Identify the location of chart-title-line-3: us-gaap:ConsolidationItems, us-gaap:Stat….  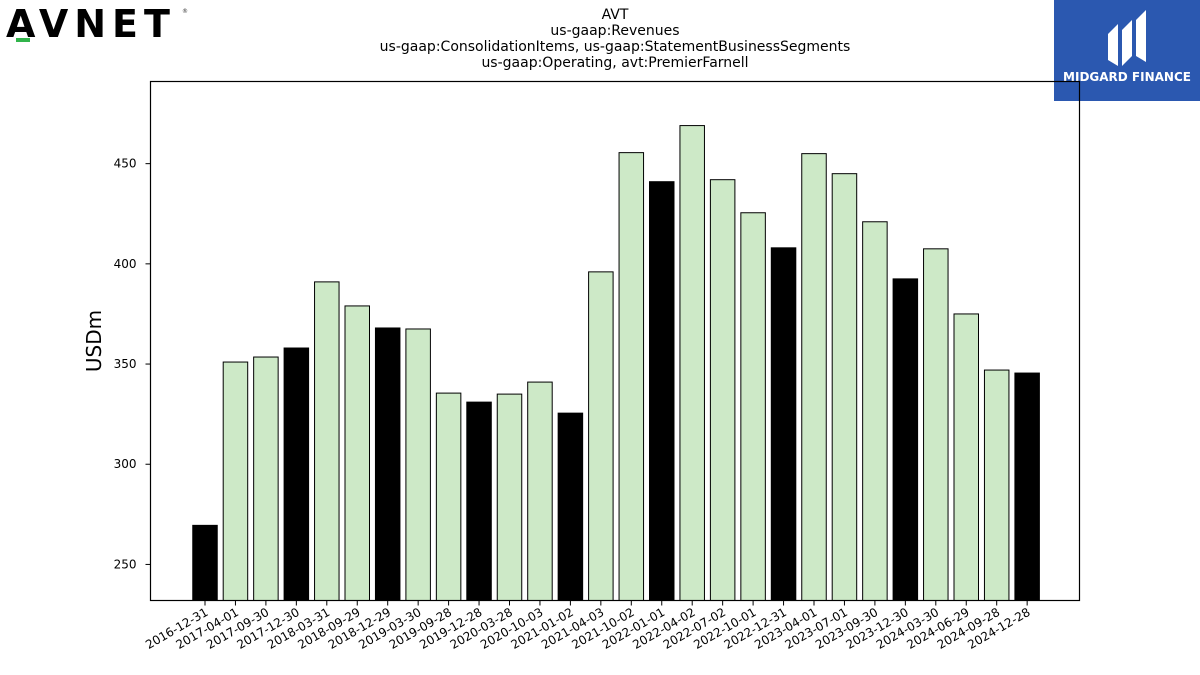
(615, 47).